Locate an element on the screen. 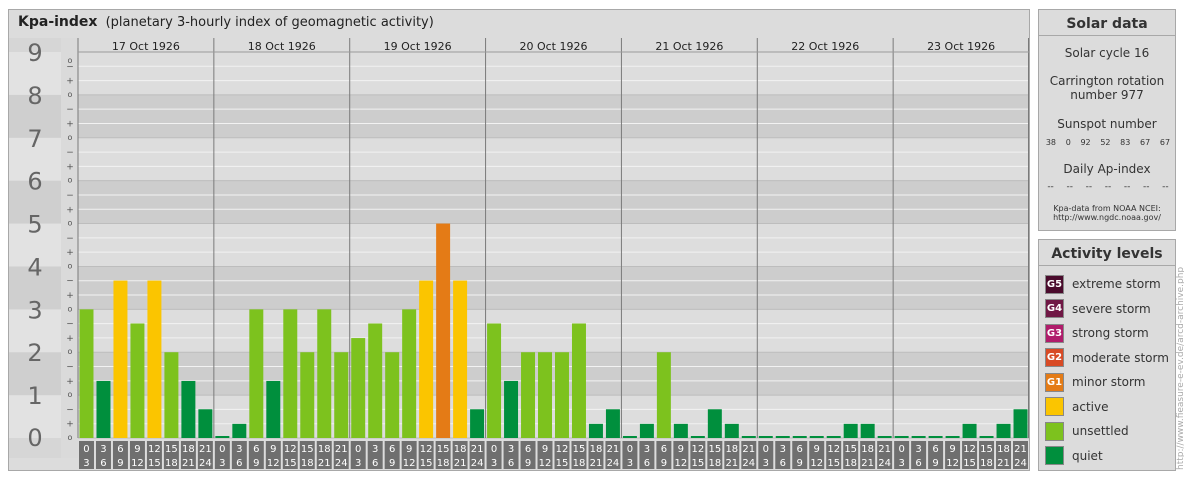  sunspot-value: 67 is located at coordinates (1165, 142).